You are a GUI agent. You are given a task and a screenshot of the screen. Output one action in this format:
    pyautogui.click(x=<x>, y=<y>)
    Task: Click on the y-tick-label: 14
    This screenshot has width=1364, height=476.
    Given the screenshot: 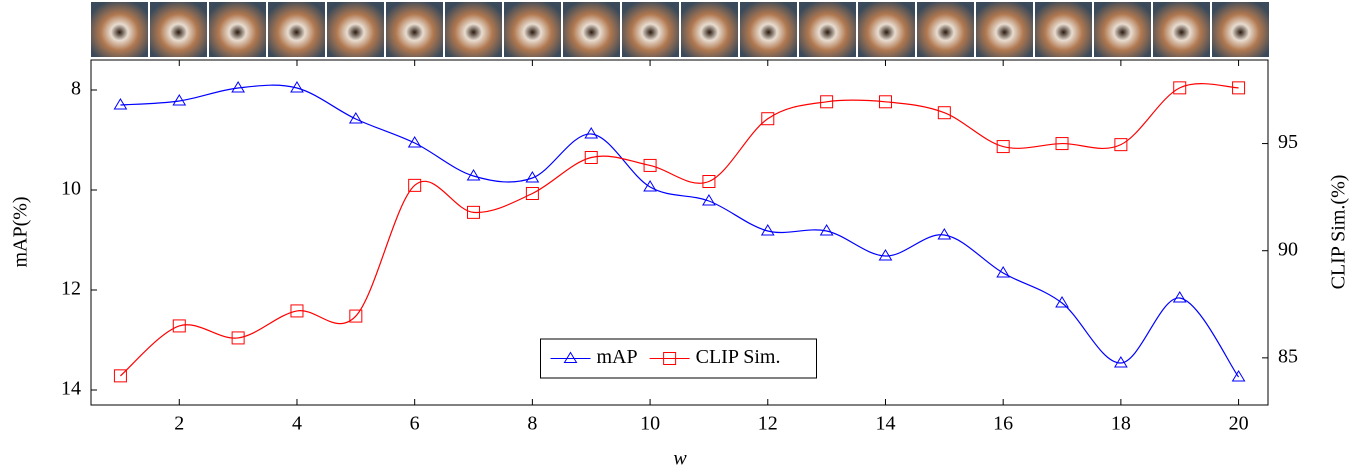 What is the action you would take?
    pyautogui.click(x=71, y=389)
    